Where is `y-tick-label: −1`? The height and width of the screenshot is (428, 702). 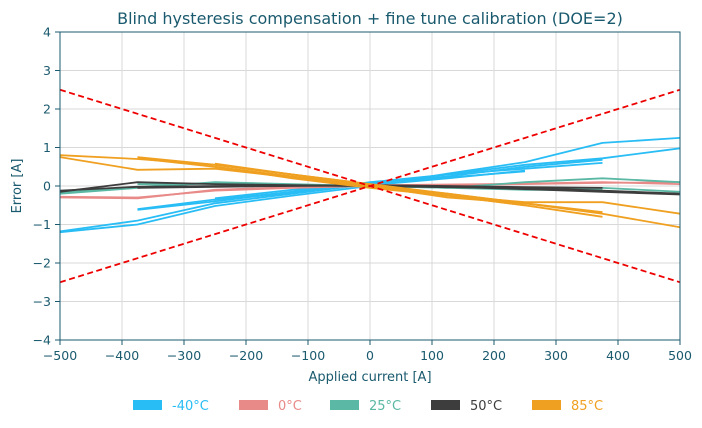
y-tick-label: −1 is located at coordinates (42, 224).